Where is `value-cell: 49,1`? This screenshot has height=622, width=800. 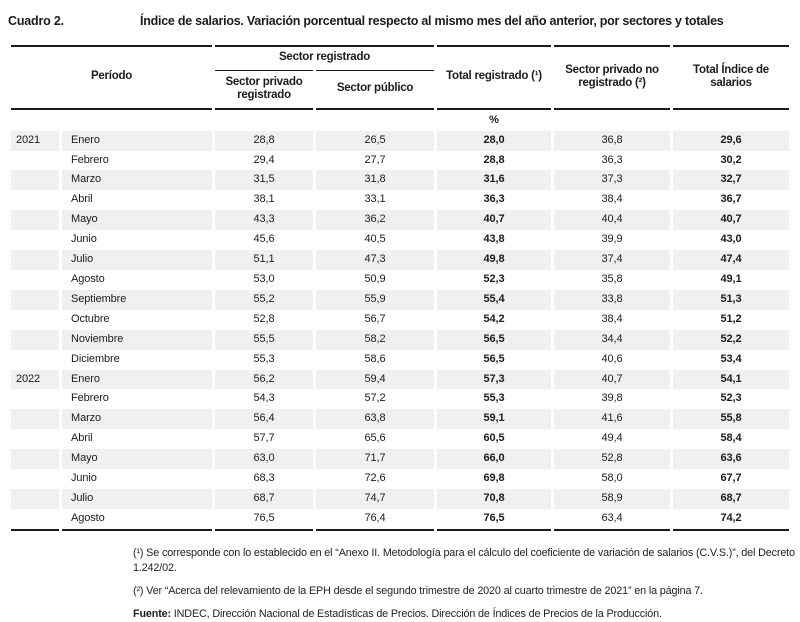
value-cell: 49,1 is located at coordinates (731, 278).